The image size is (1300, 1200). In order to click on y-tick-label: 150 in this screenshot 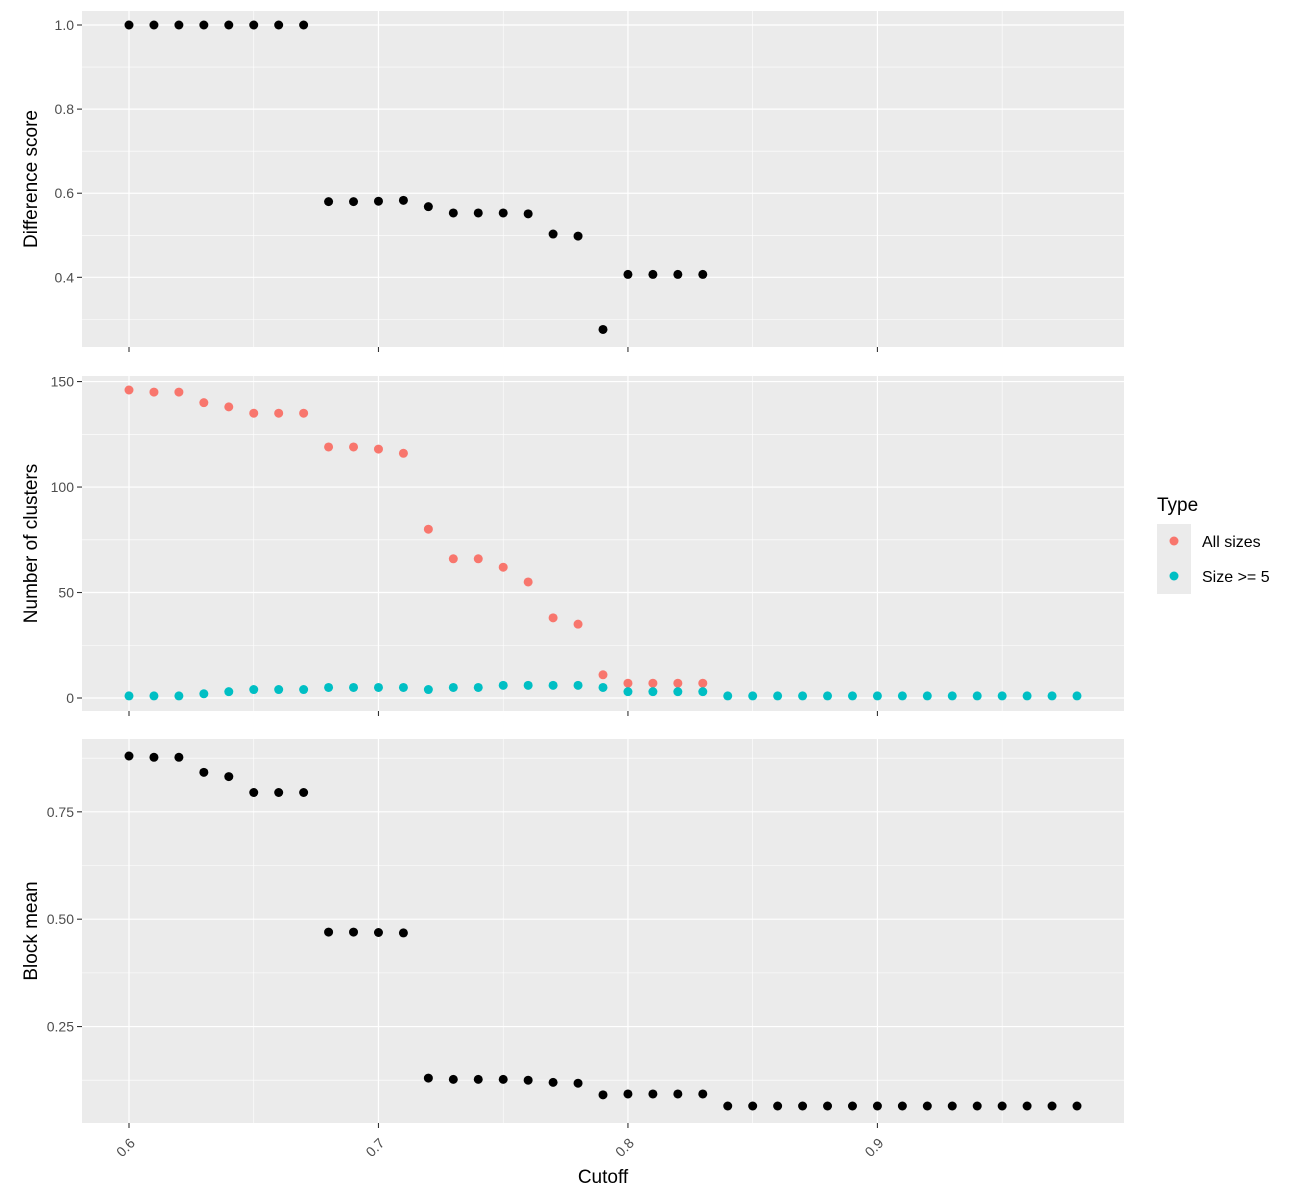, I will do `click(63, 382)`.